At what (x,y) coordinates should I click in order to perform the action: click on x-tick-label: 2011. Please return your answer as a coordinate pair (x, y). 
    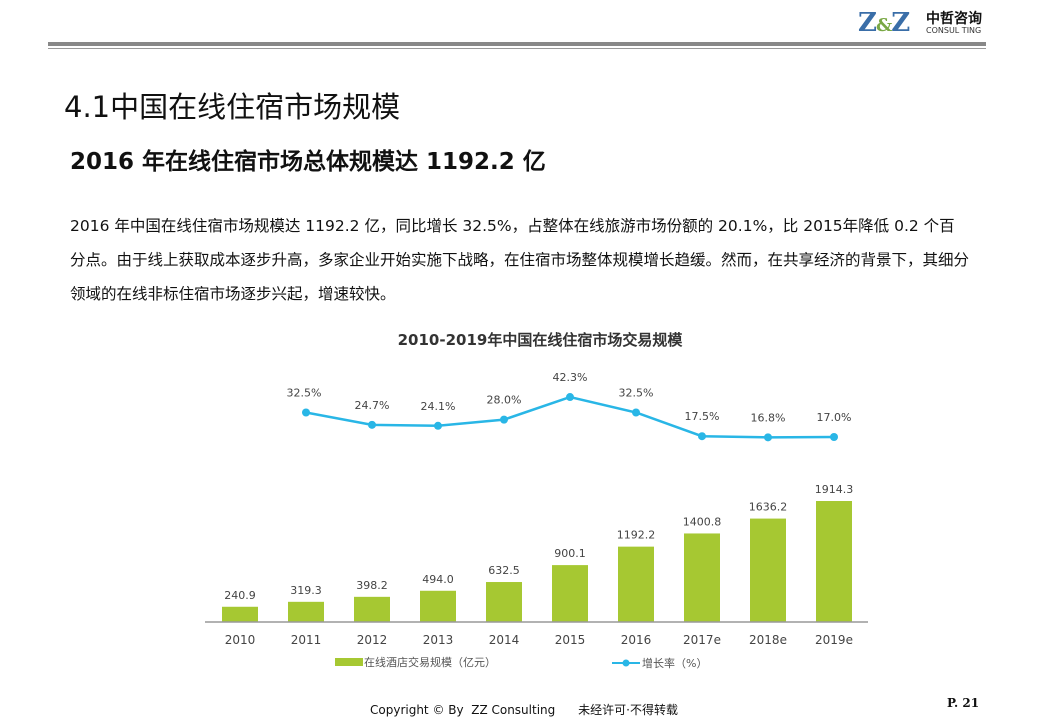
    Looking at the image, I should click on (306, 640).